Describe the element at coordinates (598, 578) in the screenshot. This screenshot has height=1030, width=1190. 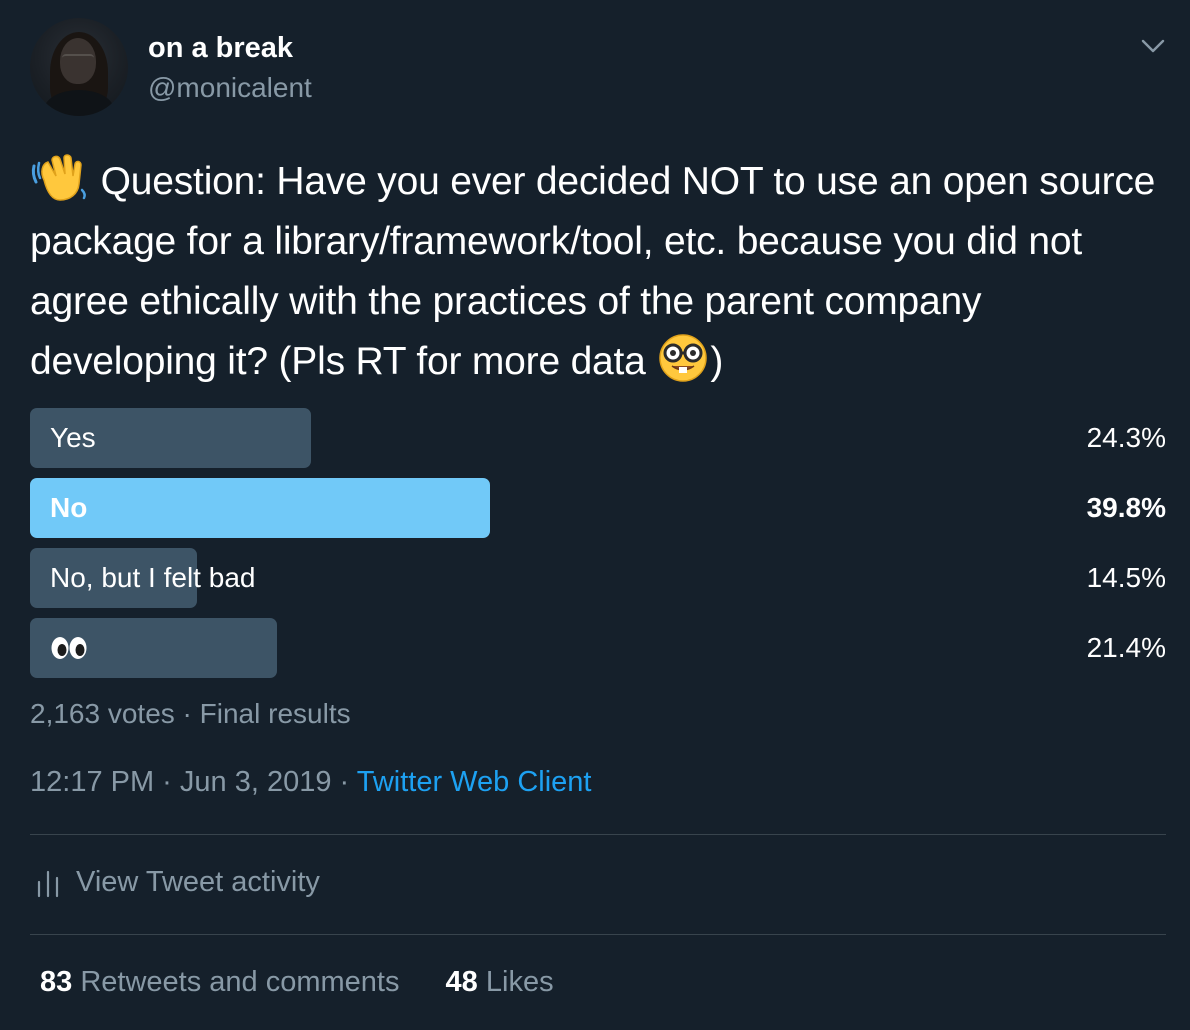
I see `poll-option: No, but I felt bad 14.5%` at that location.